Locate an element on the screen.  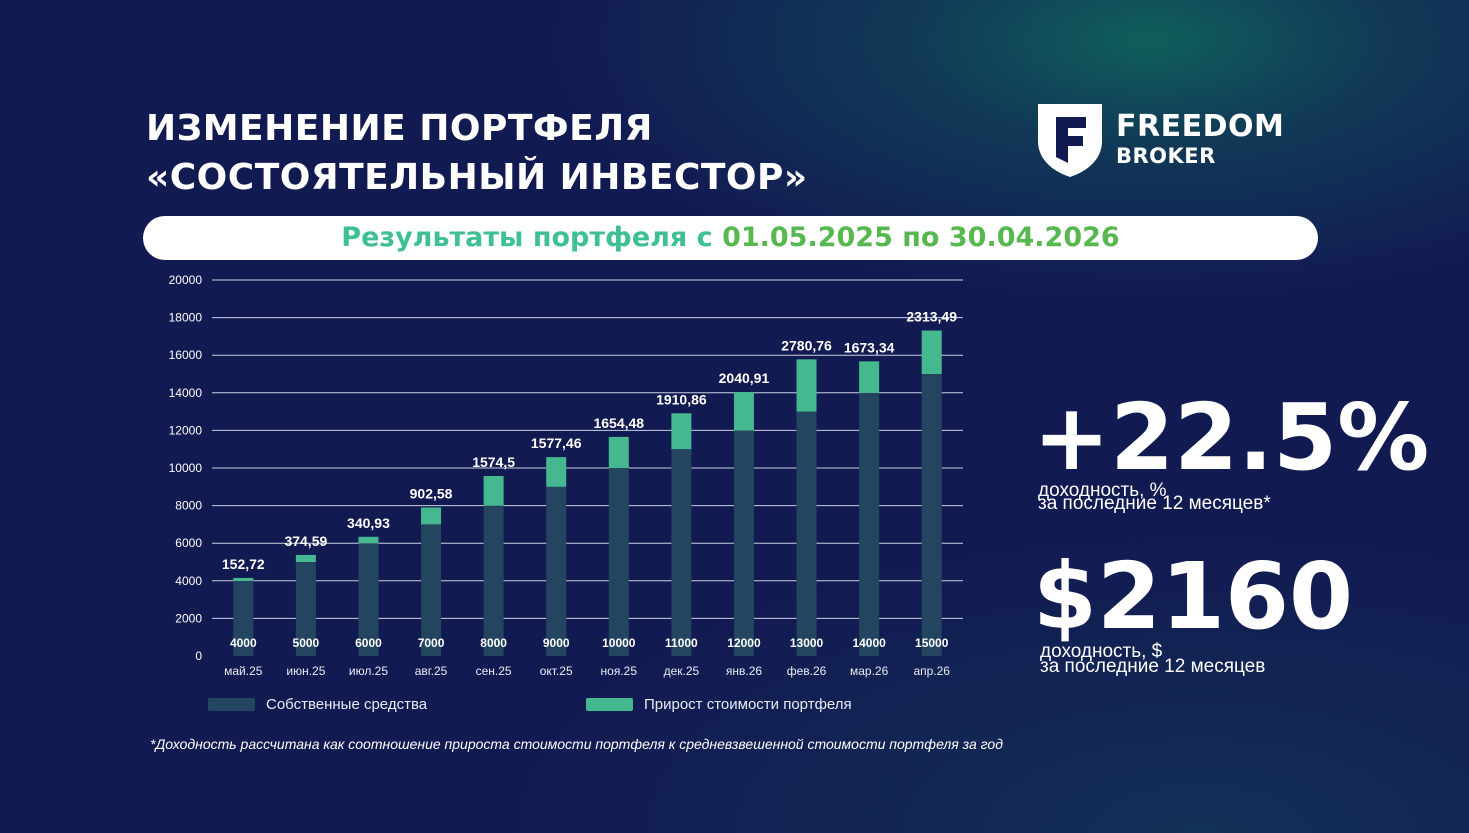
data-label-own-funds: 13000 is located at coordinates (807, 643).